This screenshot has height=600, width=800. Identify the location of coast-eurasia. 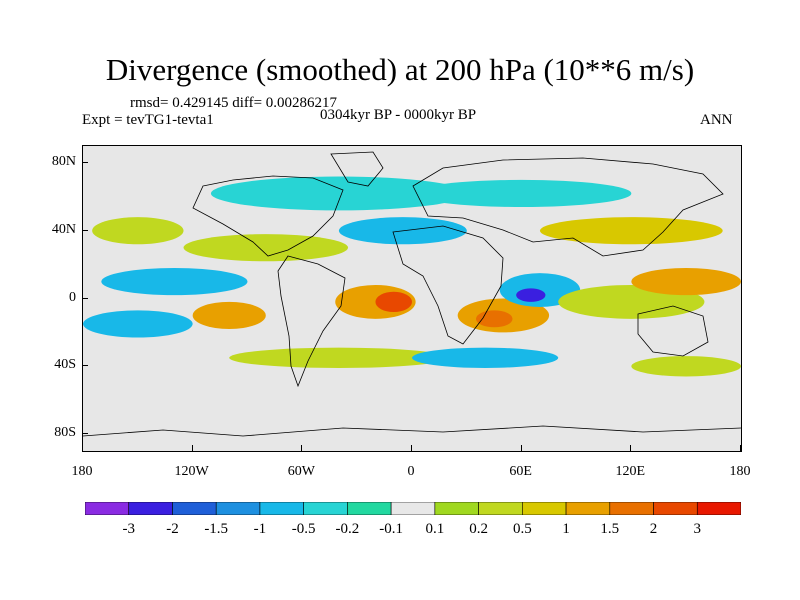
(568, 207).